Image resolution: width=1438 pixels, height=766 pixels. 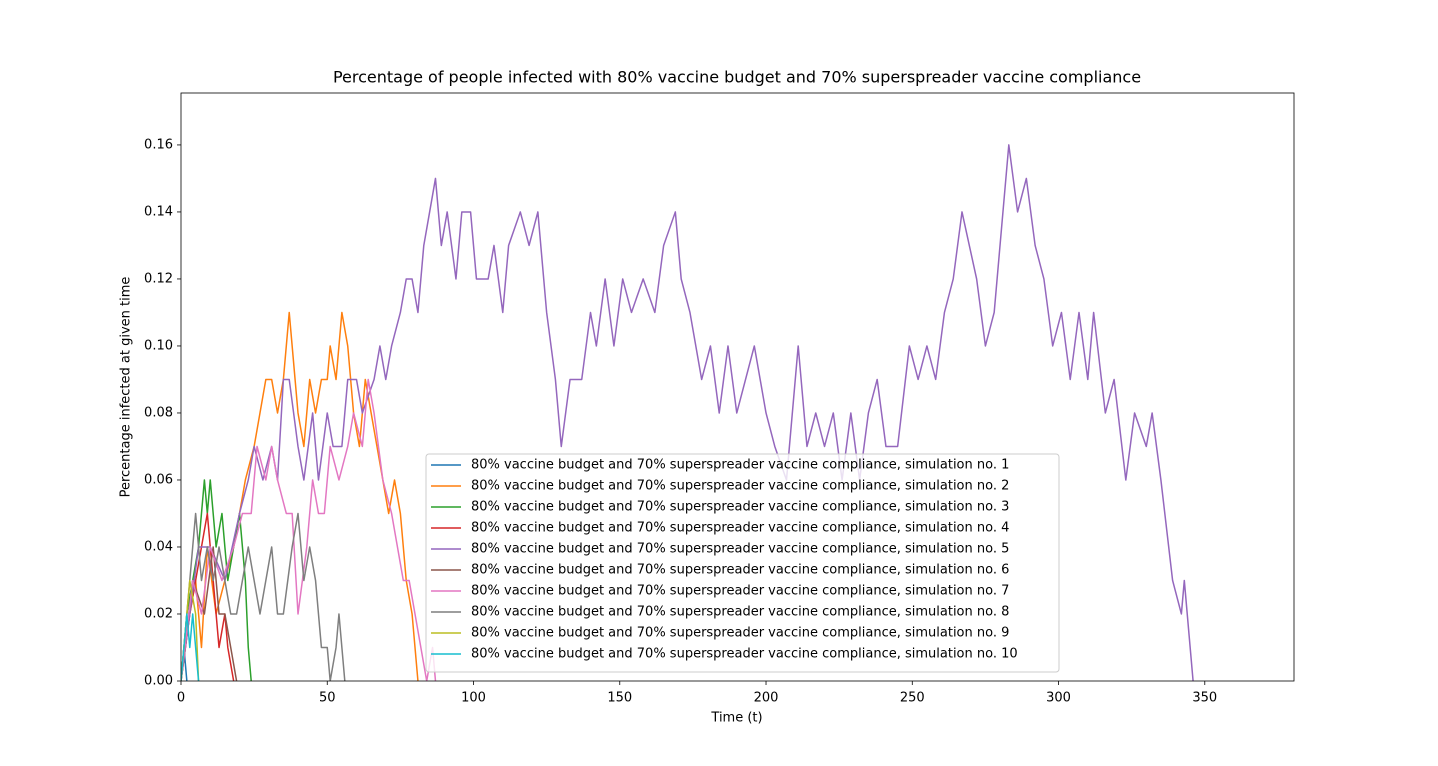 What do you see at coordinates (158, 613) in the screenshot?
I see `y-tick-label: 0.02` at bounding box center [158, 613].